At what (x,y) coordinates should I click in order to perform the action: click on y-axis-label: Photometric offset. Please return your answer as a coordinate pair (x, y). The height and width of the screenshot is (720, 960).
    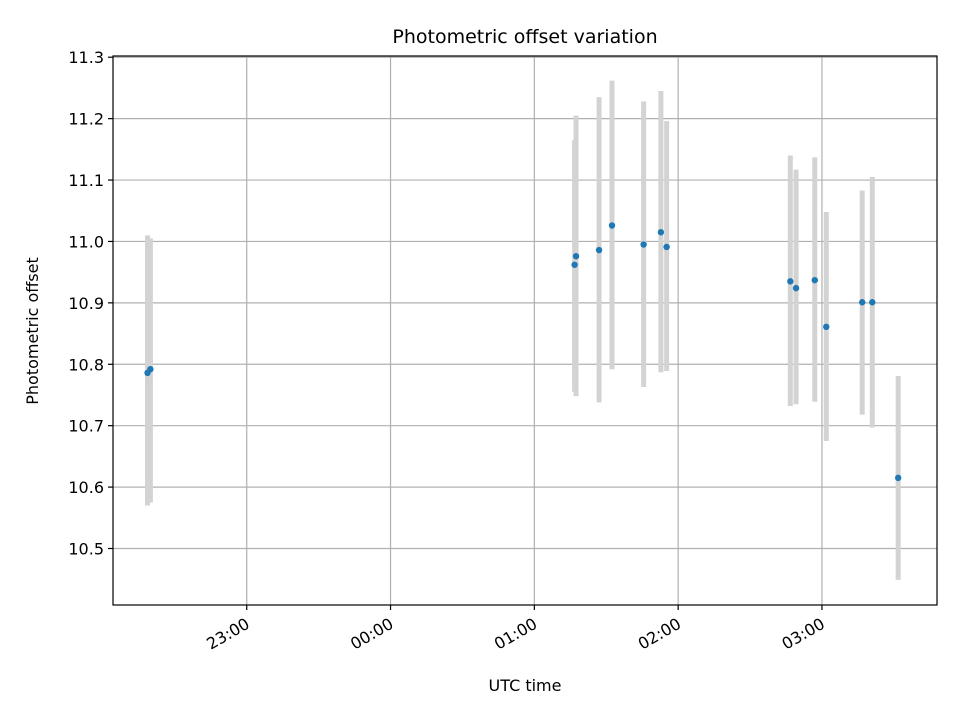
    Looking at the image, I should click on (32, 331).